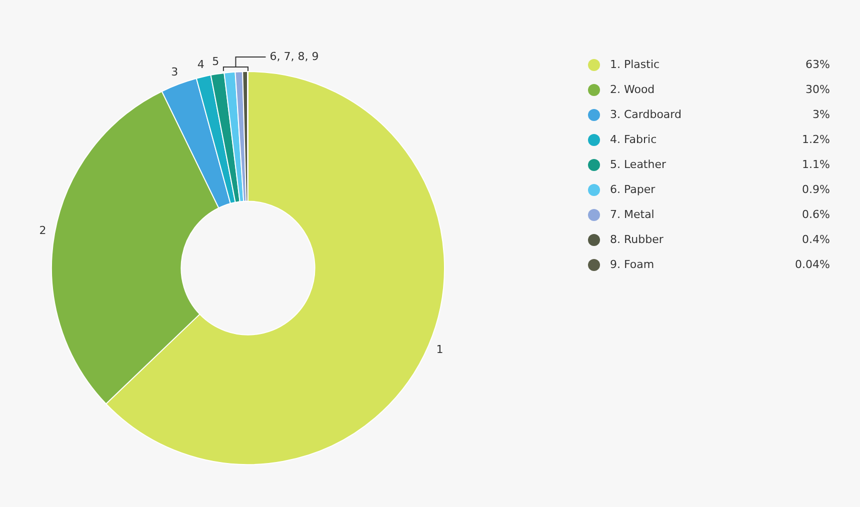 The height and width of the screenshot is (507, 860). I want to click on text: 6, 7, 8, 9, so click(294, 56).